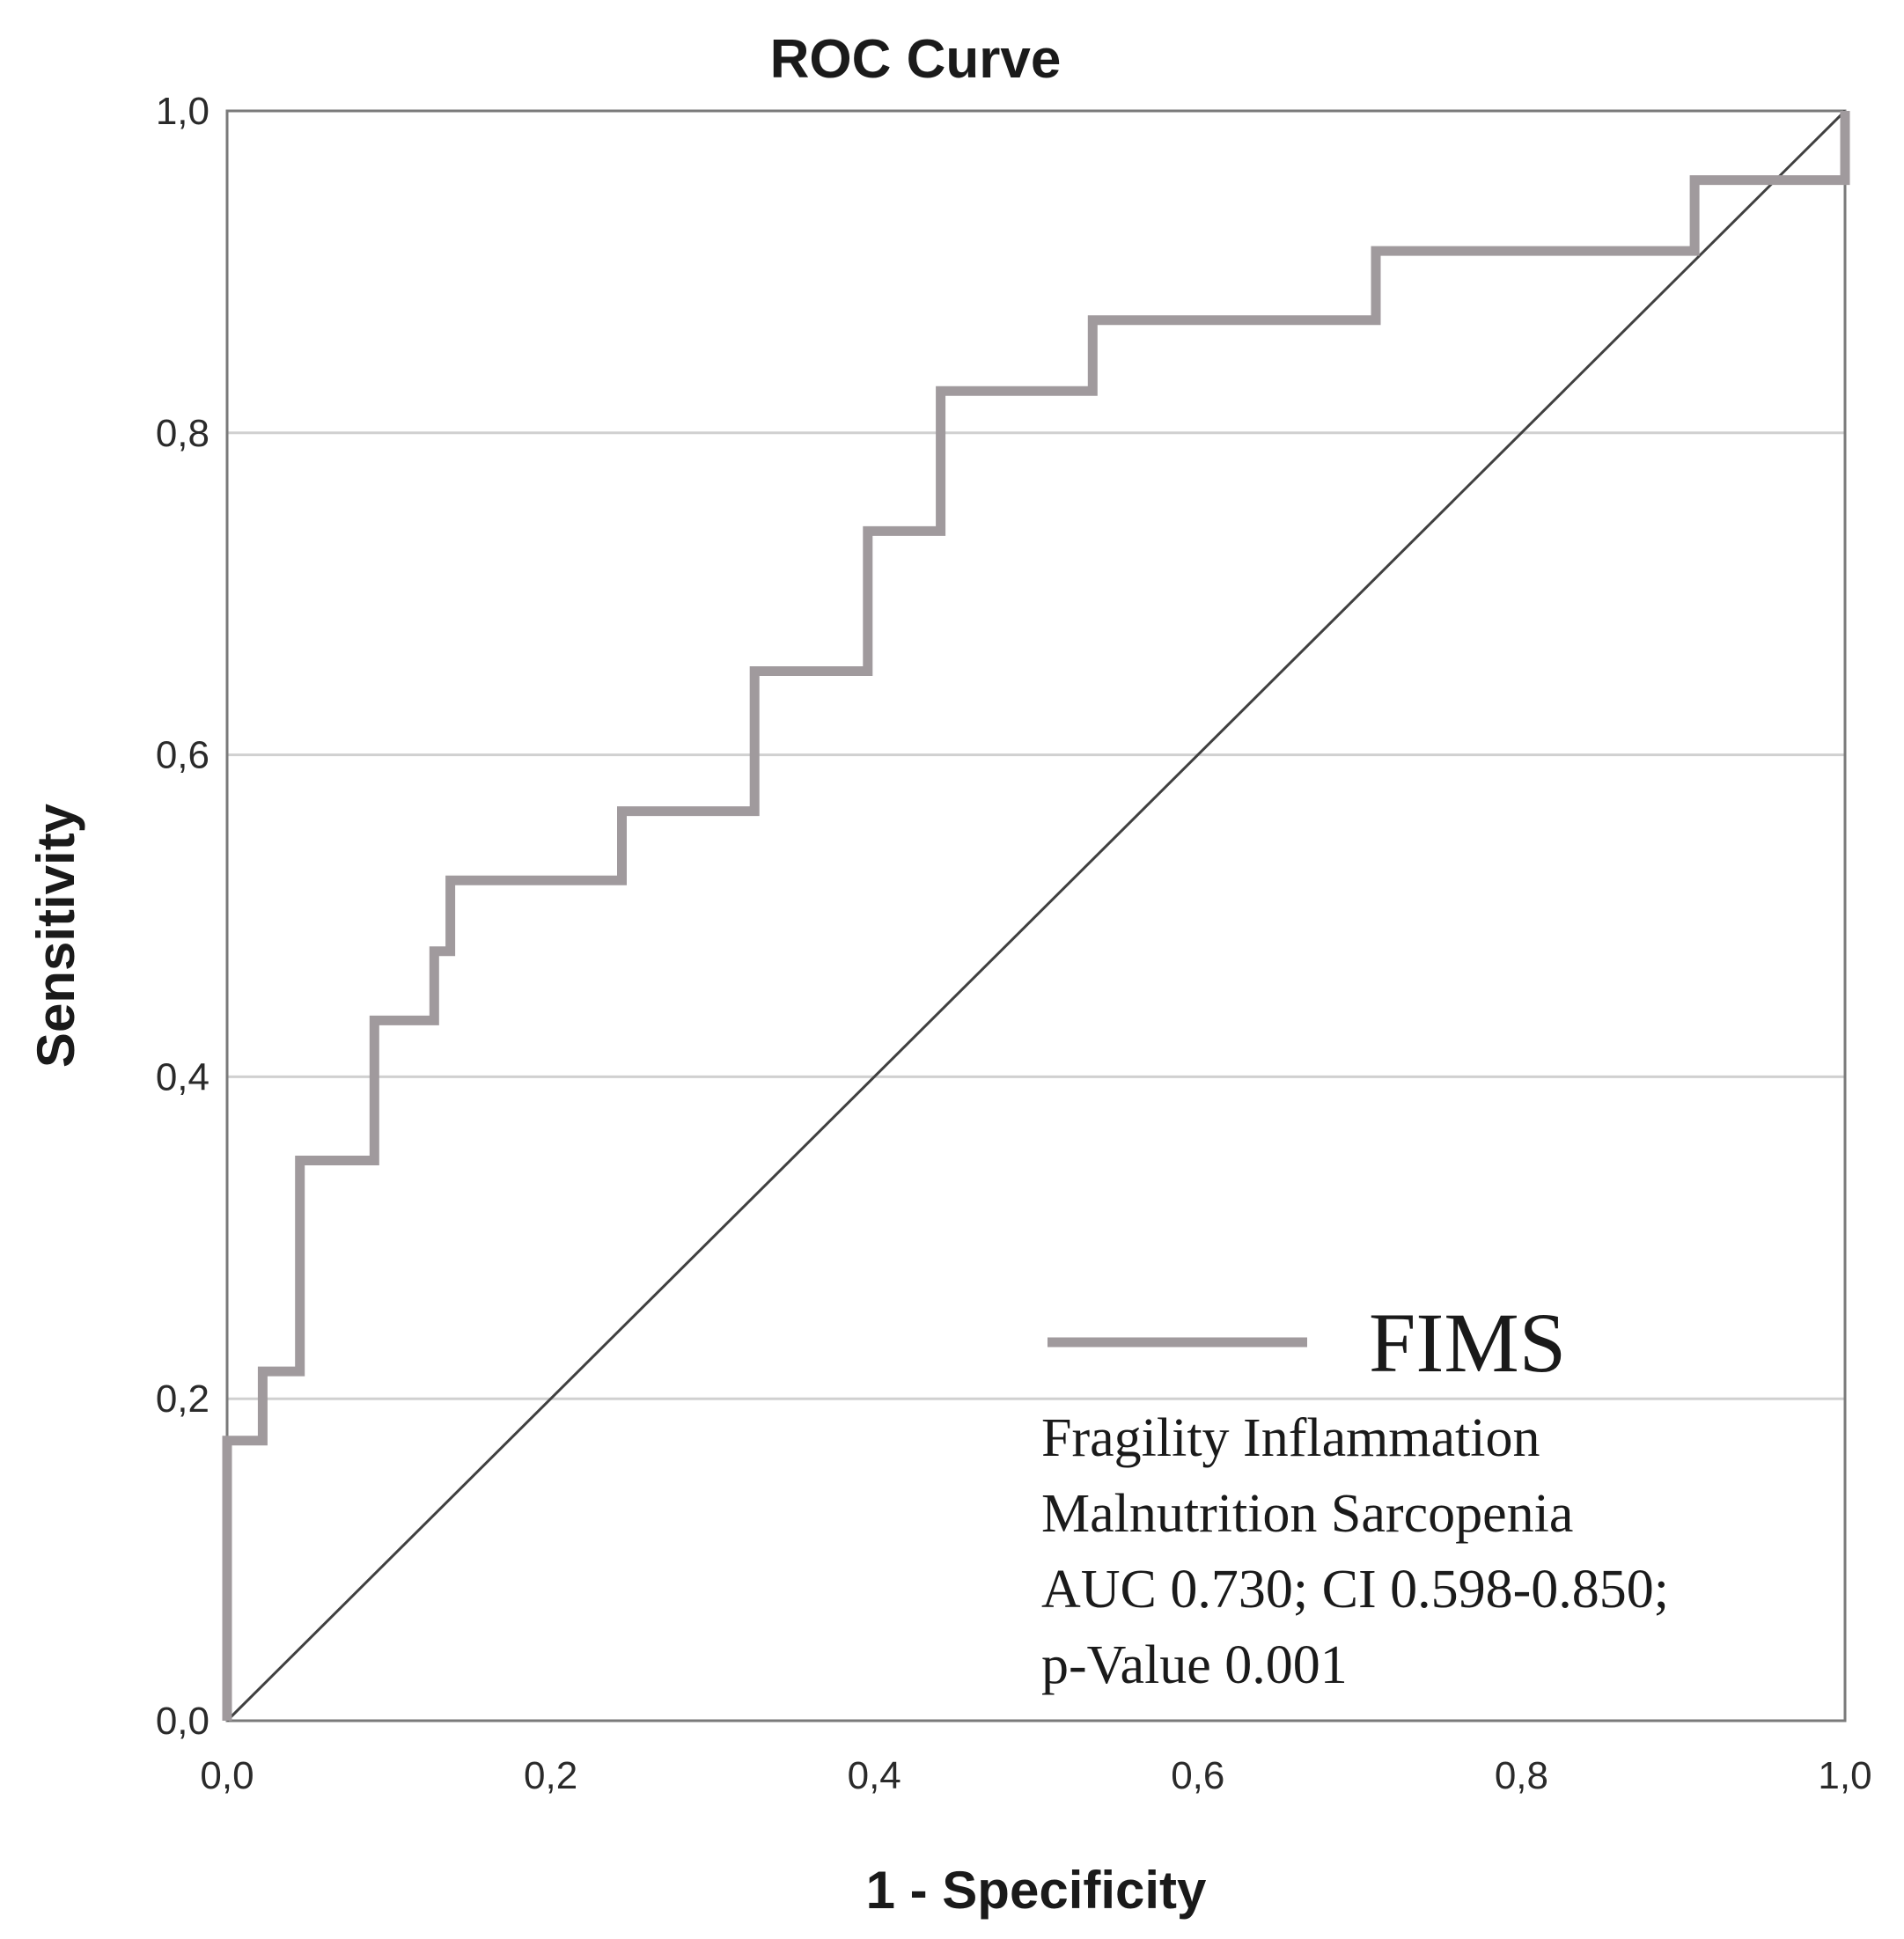 The height and width of the screenshot is (1939, 1904). I want to click on y-tick-label: 0,4, so click(183, 1076).